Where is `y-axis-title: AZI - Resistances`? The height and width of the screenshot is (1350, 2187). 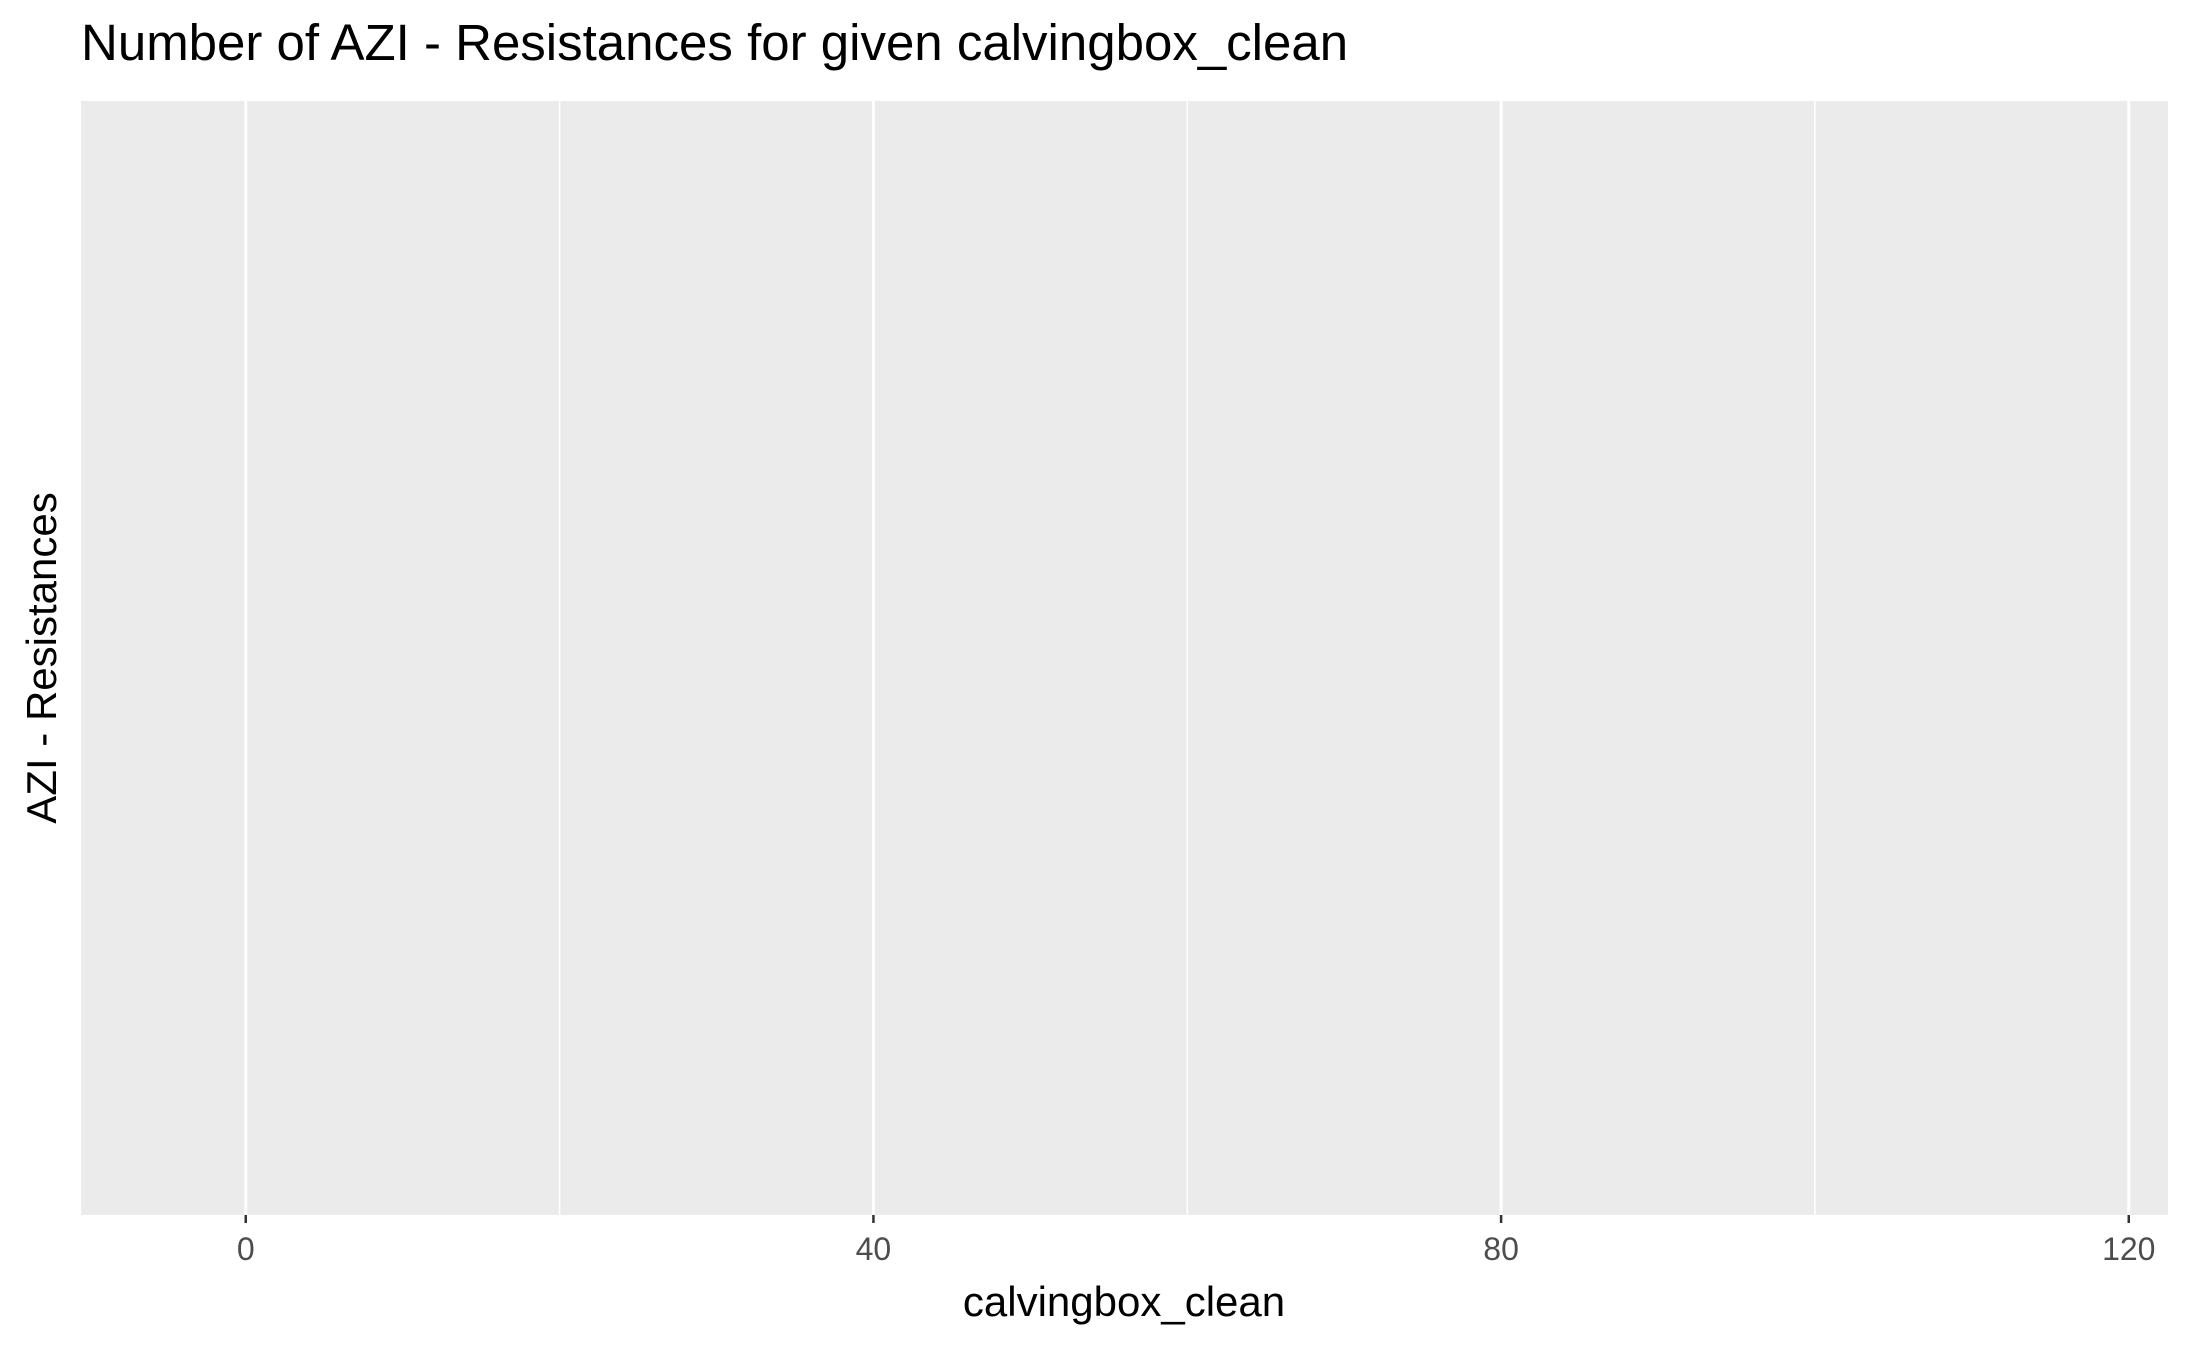 y-axis-title: AZI - Resistances is located at coordinates (41, 657).